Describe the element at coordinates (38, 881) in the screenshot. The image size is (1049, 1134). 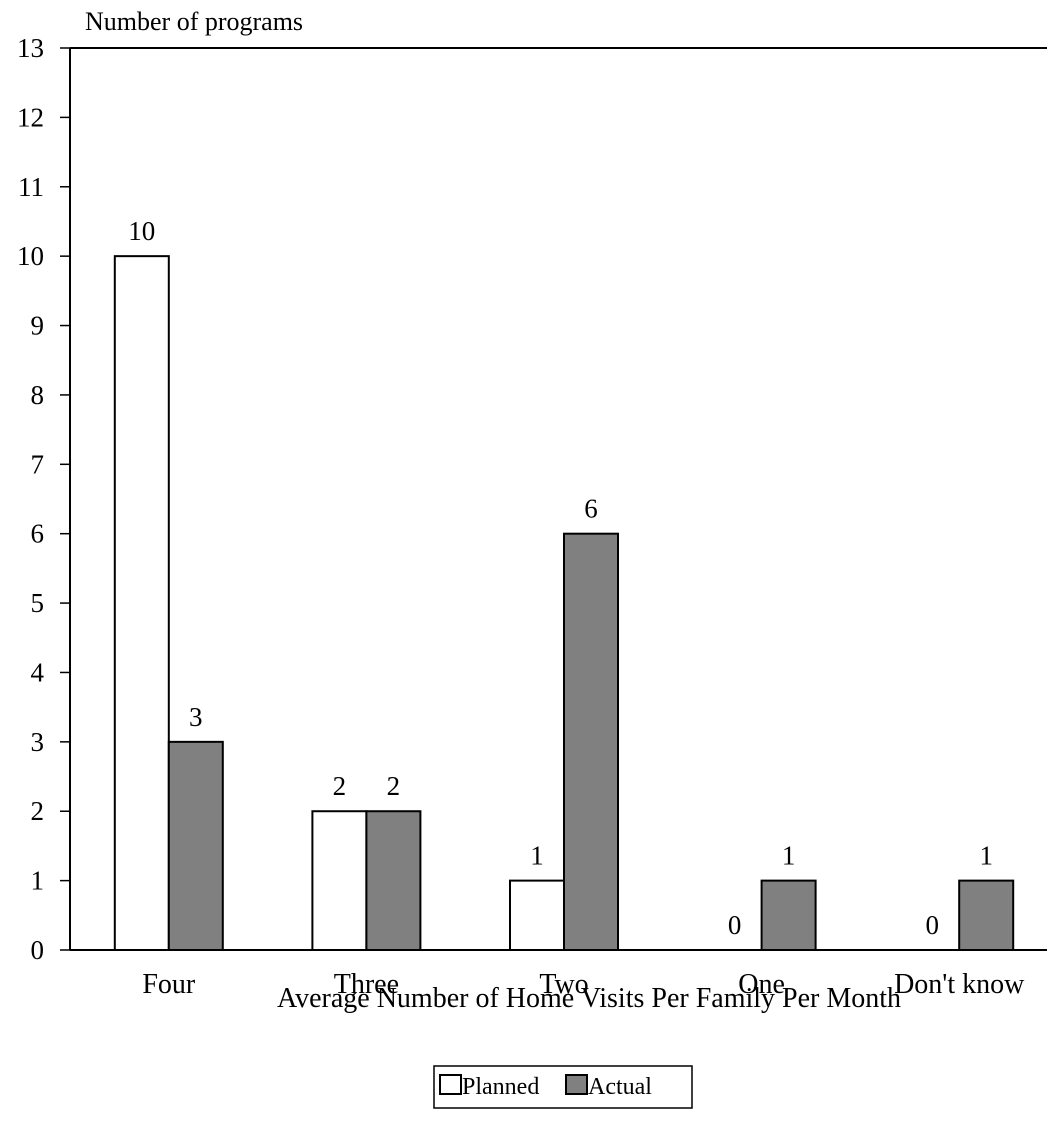
I see `y-tick-label: 1` at that location.